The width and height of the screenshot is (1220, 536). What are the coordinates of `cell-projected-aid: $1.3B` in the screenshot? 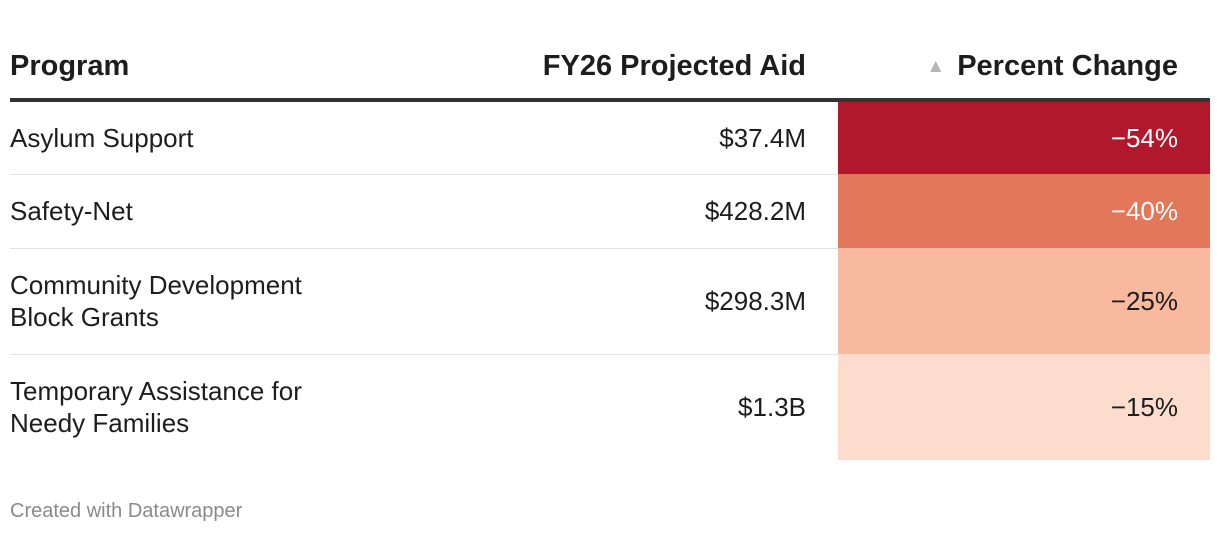 It's located at (772, 407).